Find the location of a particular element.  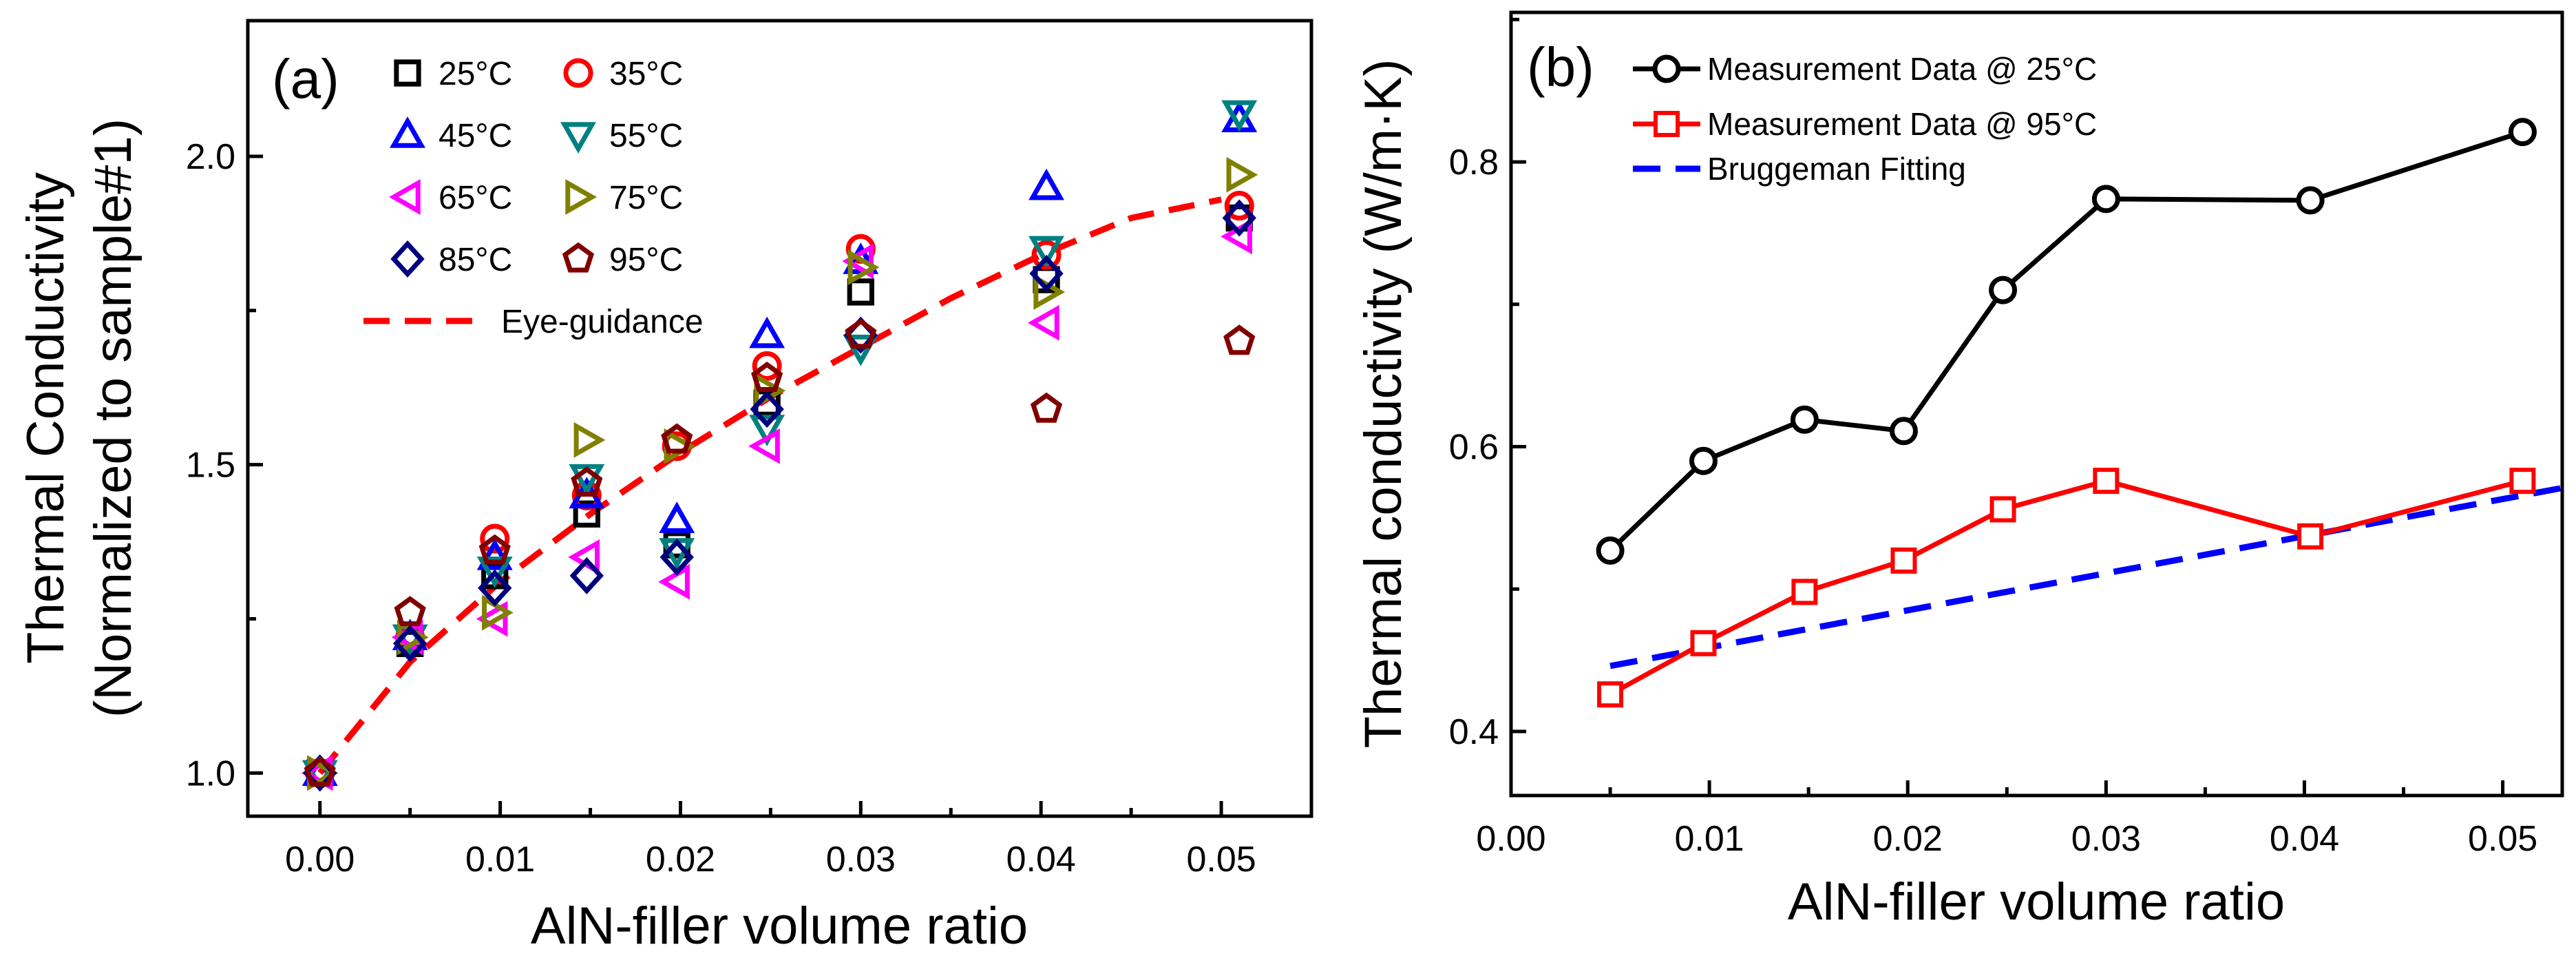

y-ticks-a: 1.0 1.5 2.0 is located at coordinates (225, 465).